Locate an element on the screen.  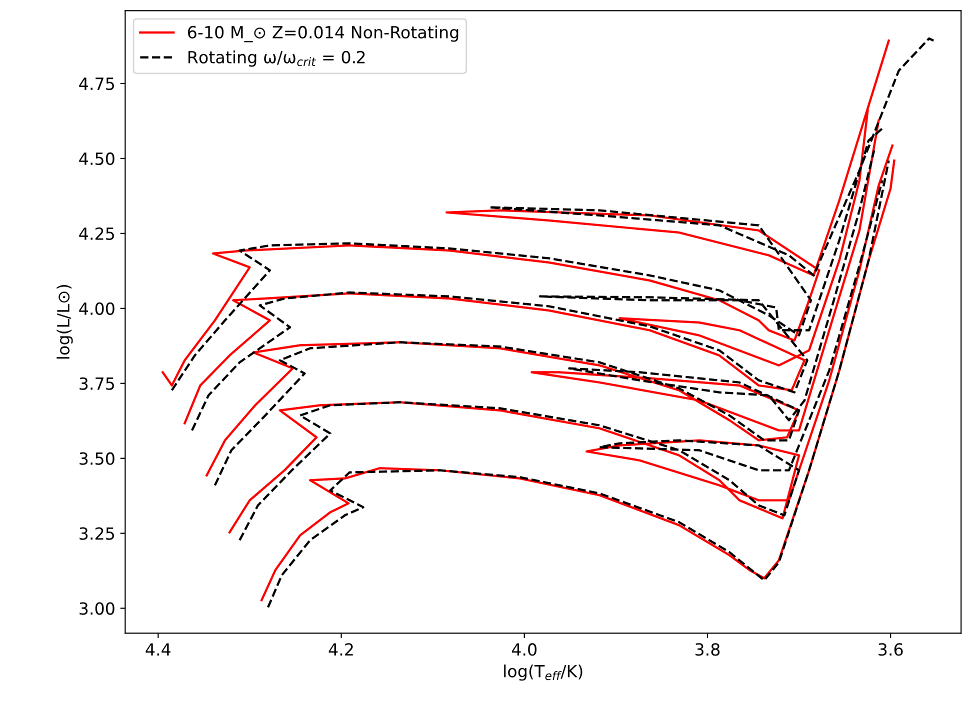
x-tick-label: 4.4 is located at coordinates (158, 649).